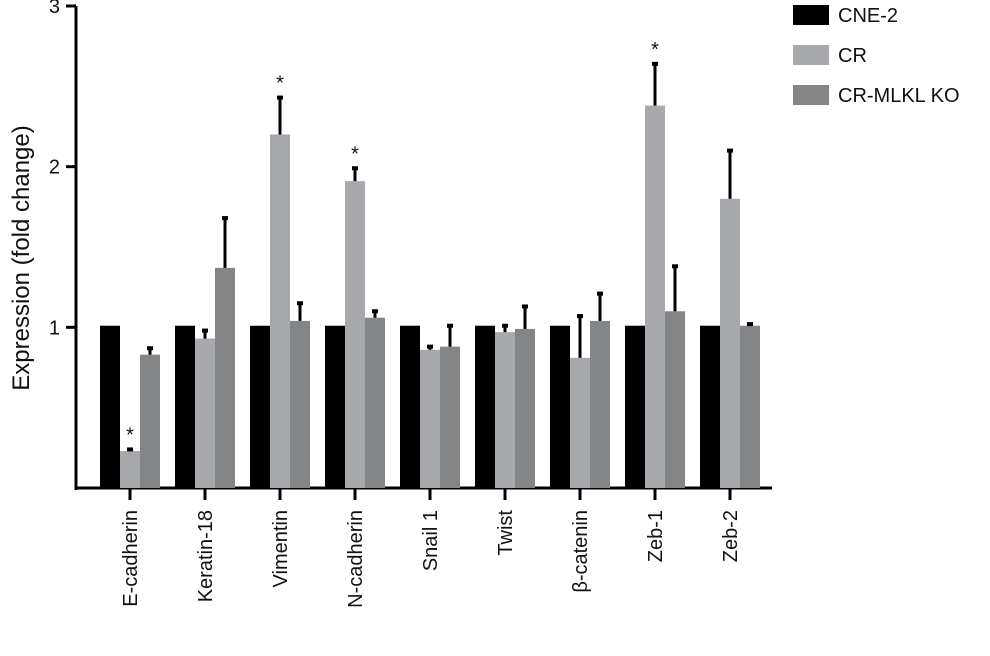  Describe the element at coordinates (431, 540) in the screenshot. I see `x-tick-label: Snail 1` at that location.